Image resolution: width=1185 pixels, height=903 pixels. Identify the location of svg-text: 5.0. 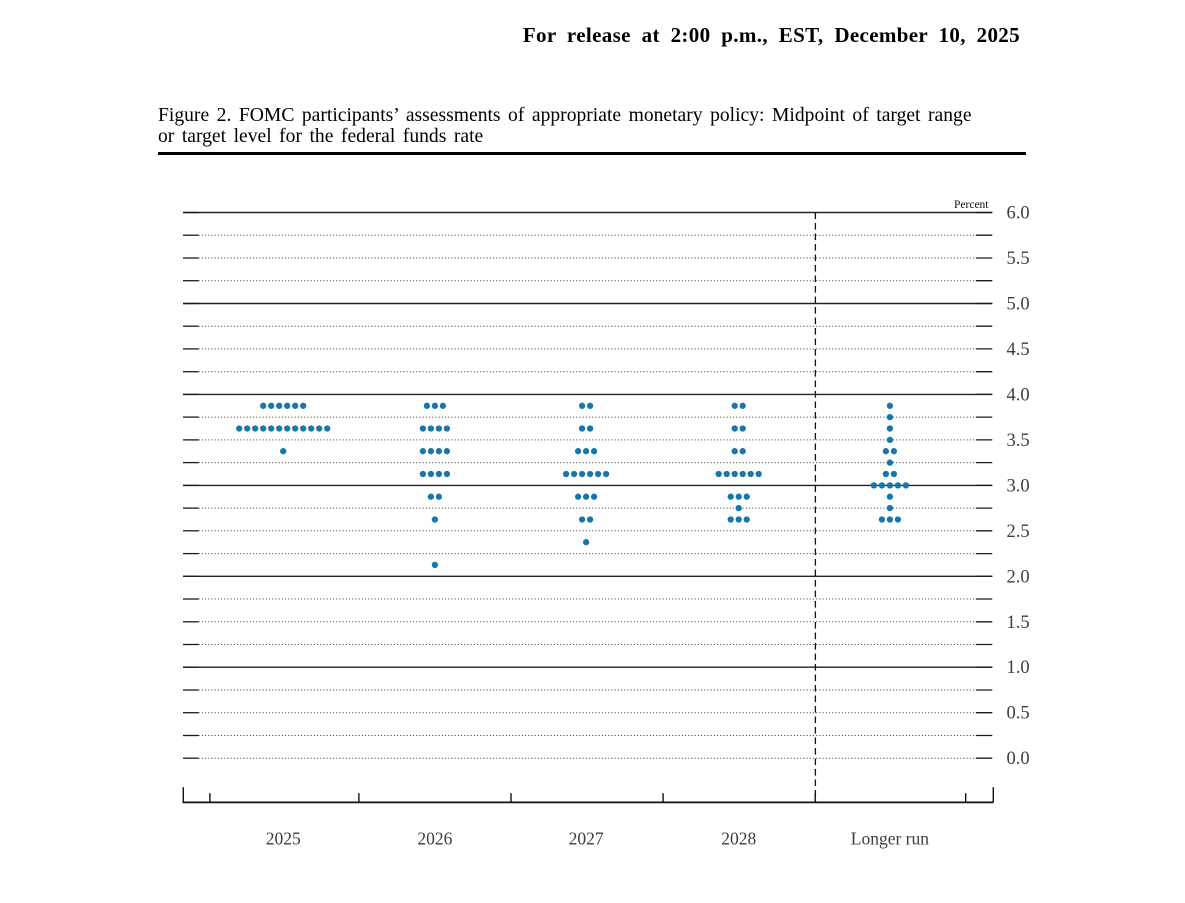
(1018, 305).